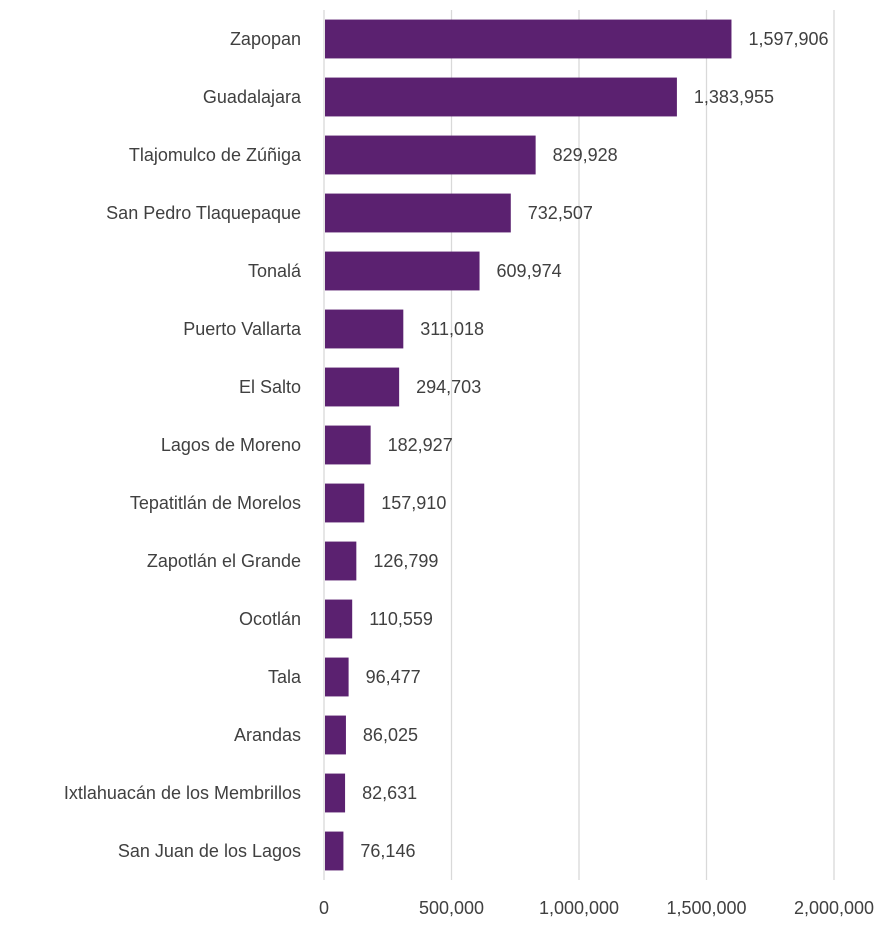 This screenshot has height=925, width=885. What do you see at coordinates (390, 735) in the screenshot?
I see `value-label: 86,025` at bounding box center [390, 735].